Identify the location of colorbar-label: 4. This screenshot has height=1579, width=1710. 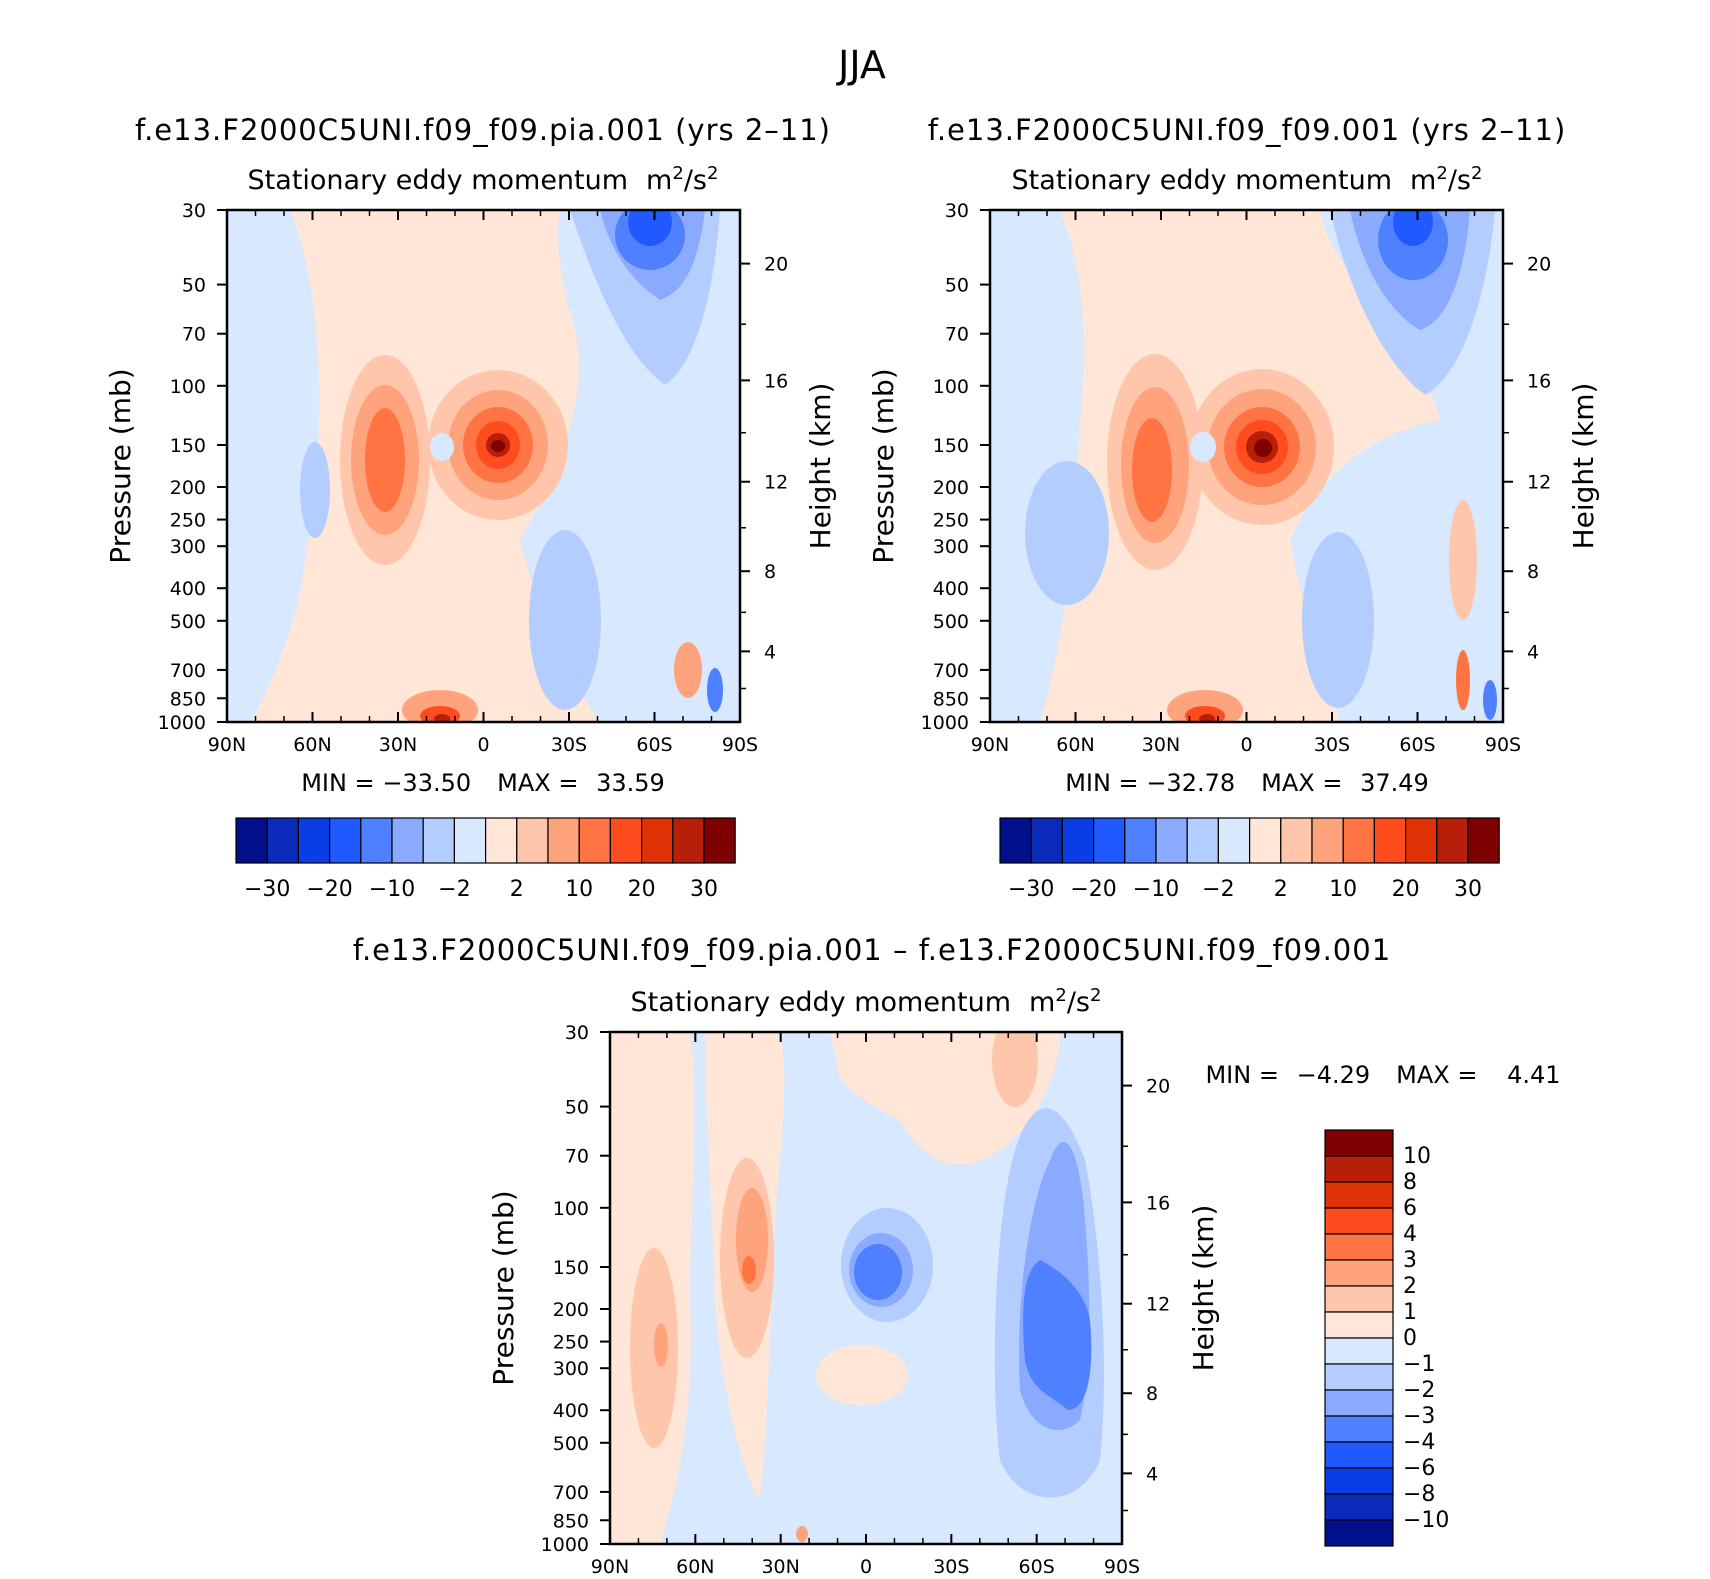
(1410, 1234).